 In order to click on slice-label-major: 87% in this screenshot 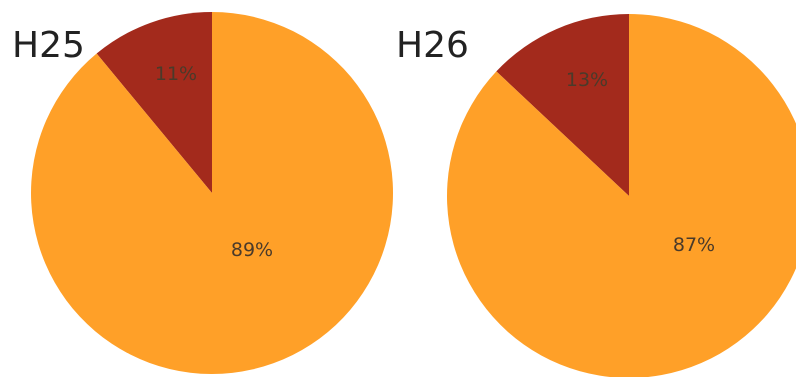, I will do `click(694, 245)`.